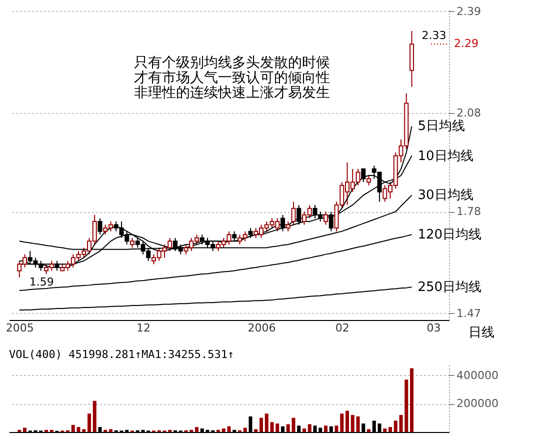 The width and height of the screenshot is (537, 445). What do you see at coordinates (477, 403) in the screenshot?
I see `y-tick-label: 200000` at bounding box center [477, 403].